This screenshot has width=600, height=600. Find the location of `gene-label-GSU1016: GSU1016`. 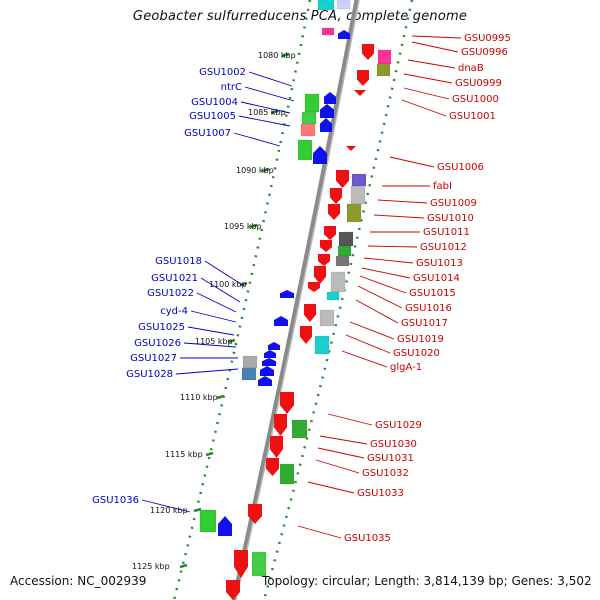

gene-label-GSU1016: GSU1016 is located at coordinates (428, 308).